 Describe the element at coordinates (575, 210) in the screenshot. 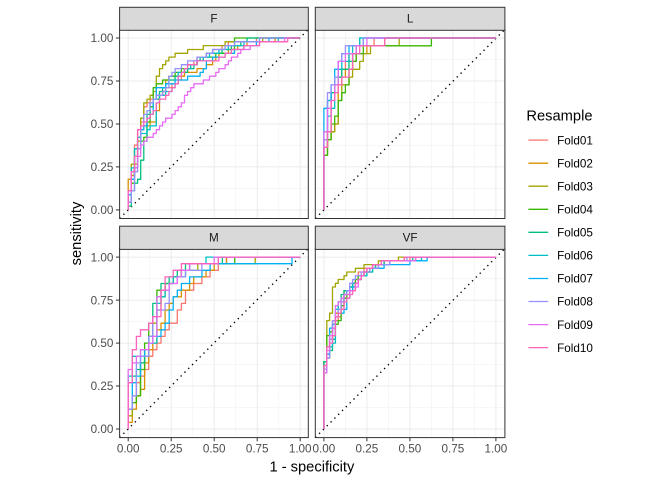

I see `svg-text: Fold04` at that location.